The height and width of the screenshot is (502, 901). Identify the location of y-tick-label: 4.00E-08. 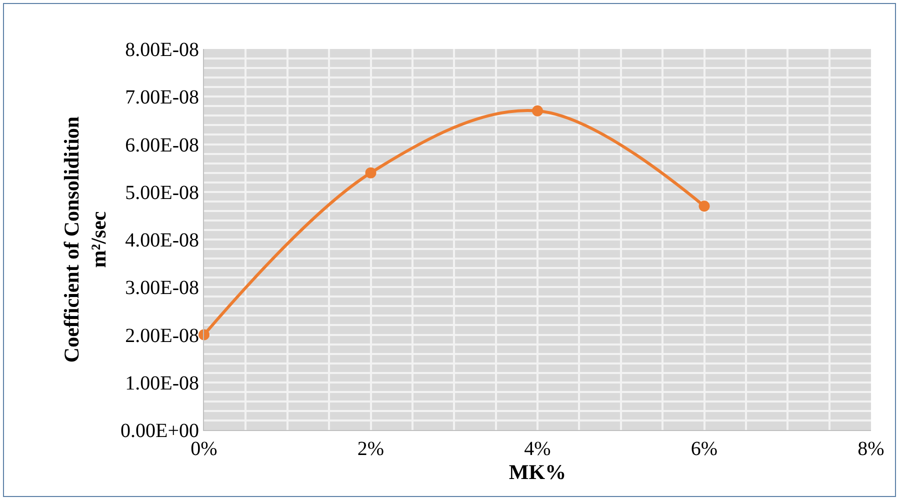
(162, 241).